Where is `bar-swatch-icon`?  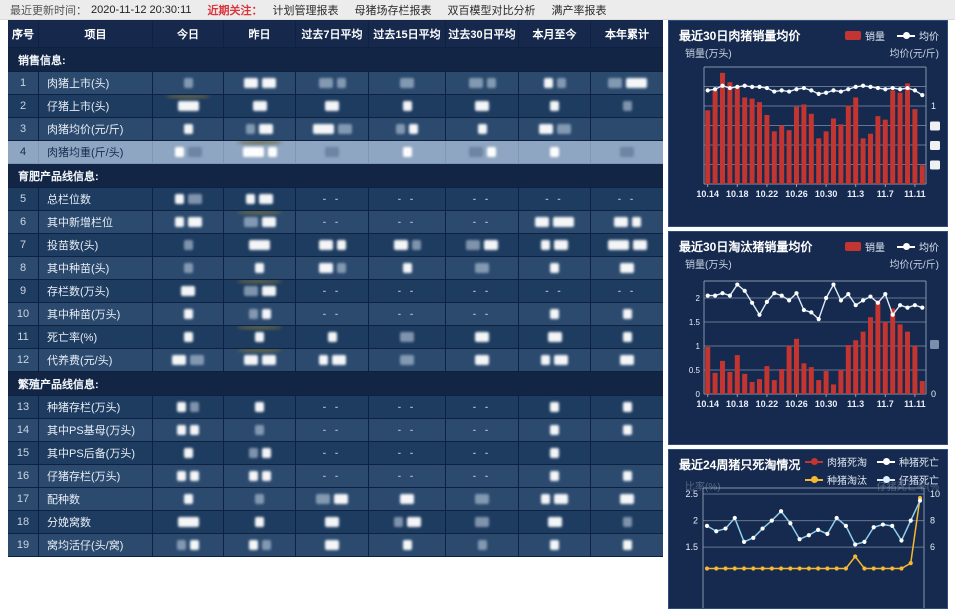
bar-swatch-icon is located at coordinates (853, 246).